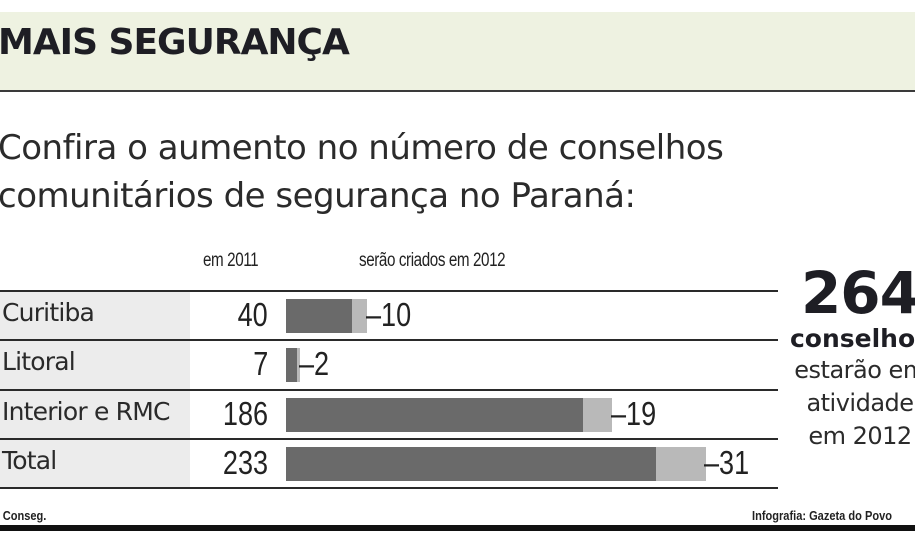  I want to click on table-row-total: Total 233 –31, so click(390, 464).